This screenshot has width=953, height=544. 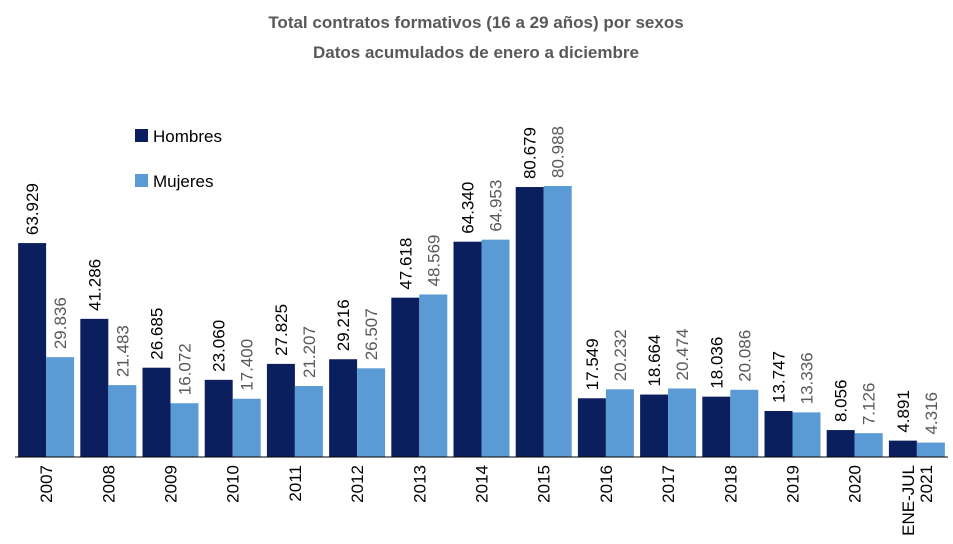 I want to click on value-label: 26.507, so click(x=371, y=334).